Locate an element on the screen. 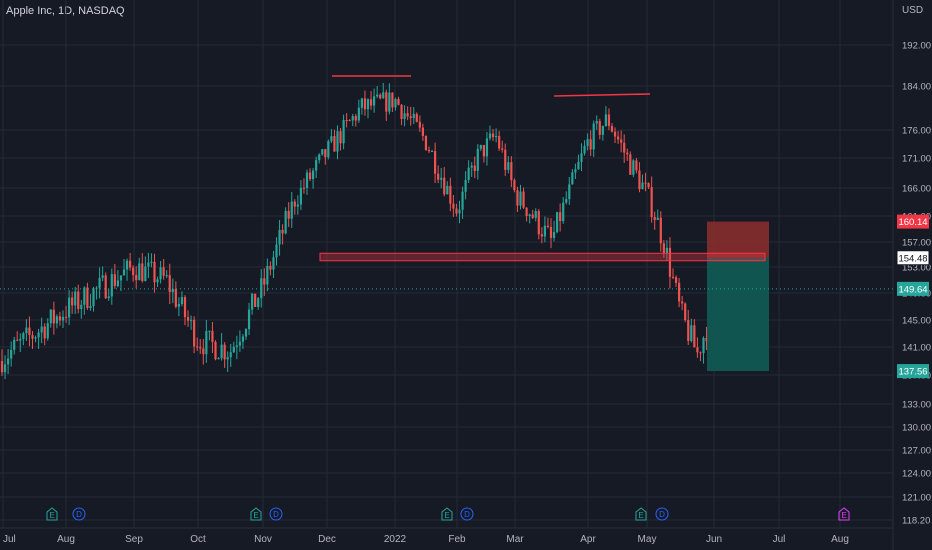 Image resolution: width=932 pixels, height=550 pixels. support-band is located at coordinates (542, 257).